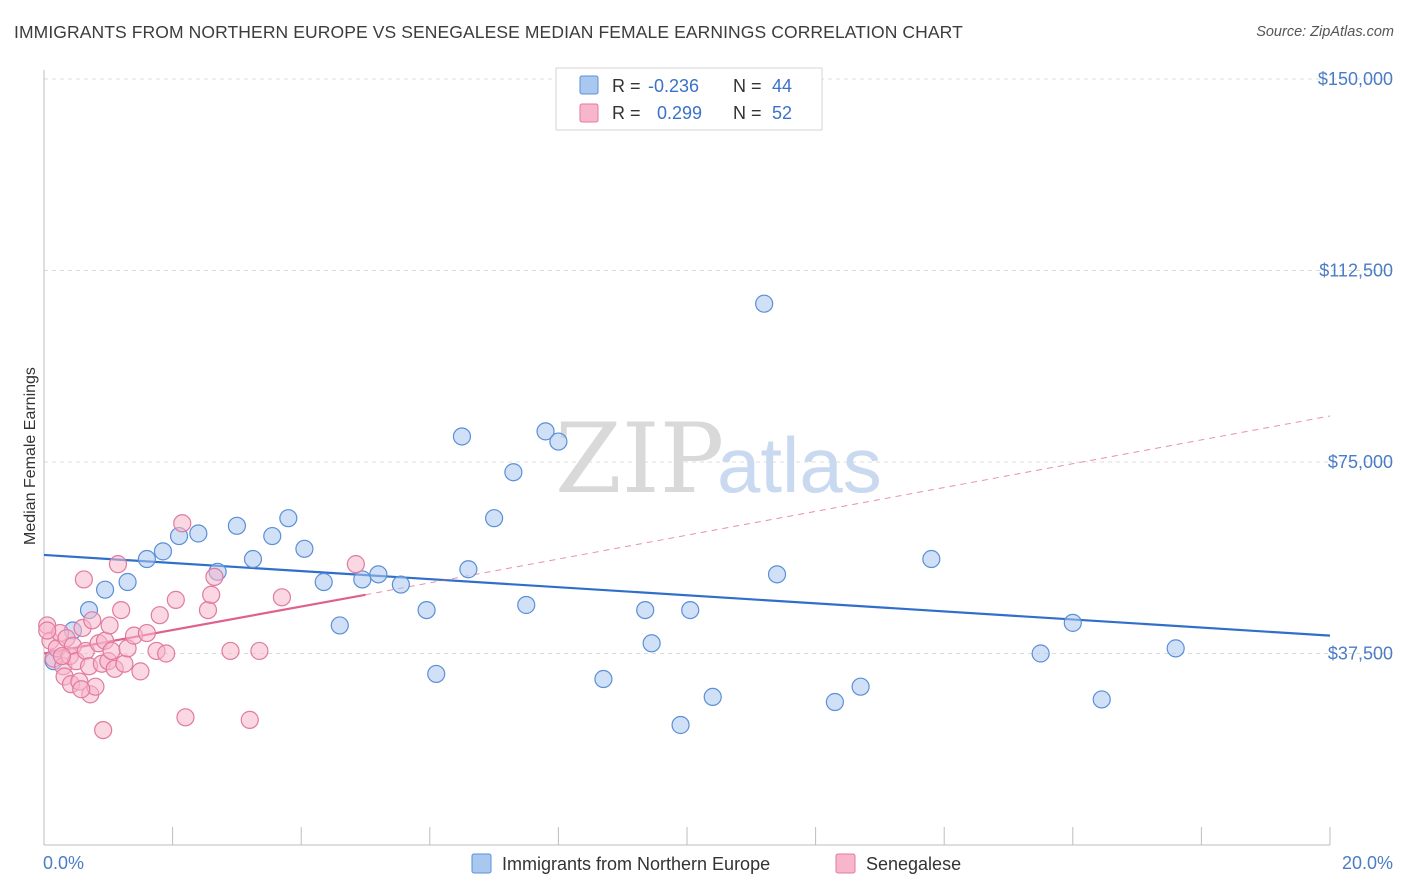 The width and height of the screenshot is (1406, 892). What do you see at coordinates (589, 113) in the screenshot?
I see `legend-swatch-pink` at bounding box center [589, 113].